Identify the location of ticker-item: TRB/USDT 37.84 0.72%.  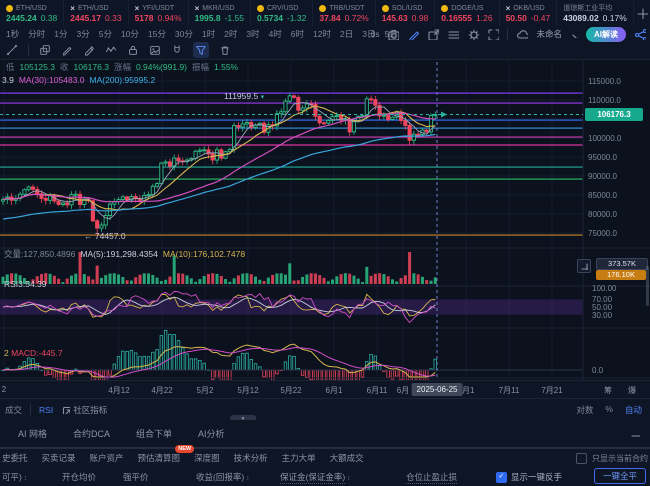
(344, 13).